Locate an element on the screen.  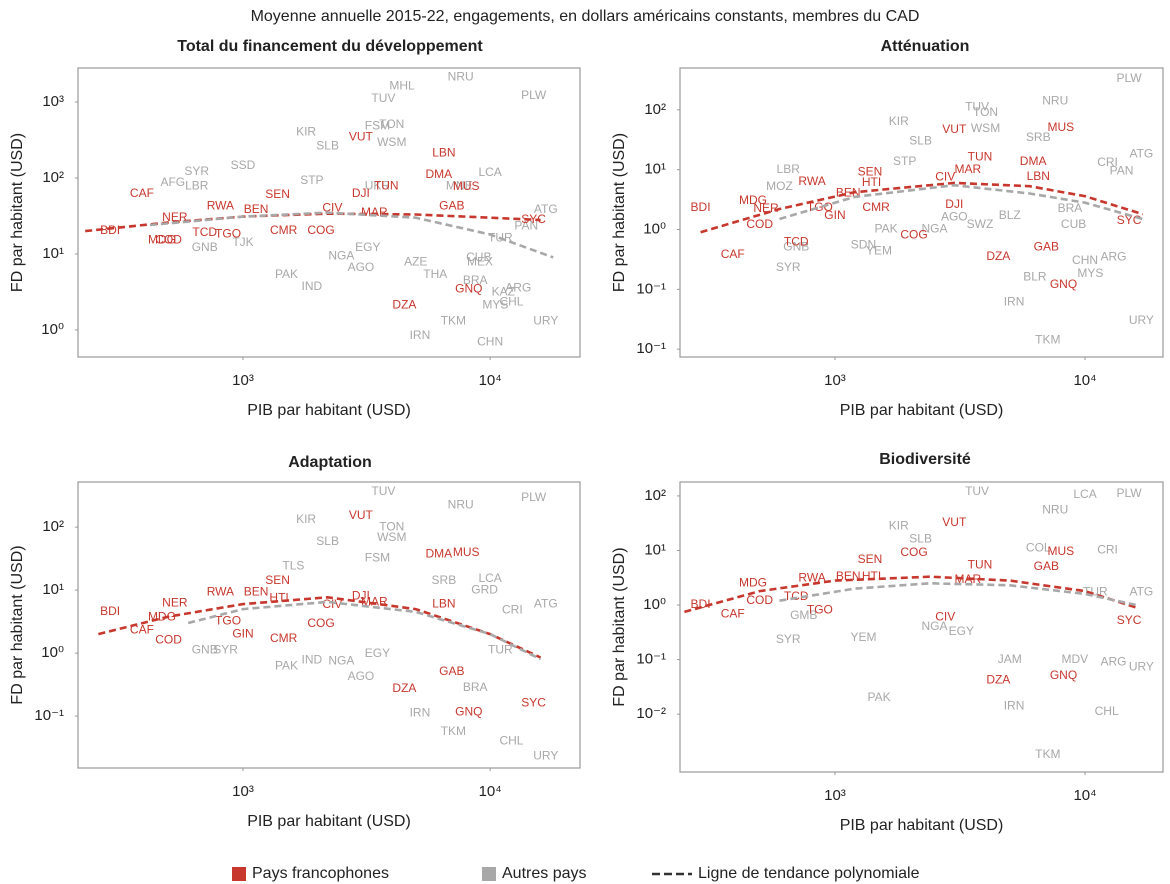
country-point: MHL is located at coordinates (402, 86).